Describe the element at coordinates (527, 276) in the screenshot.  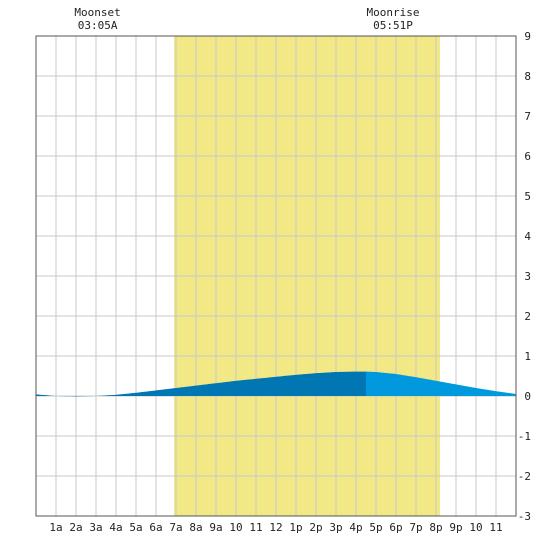
I see `y-tick-label: 3` at that location.